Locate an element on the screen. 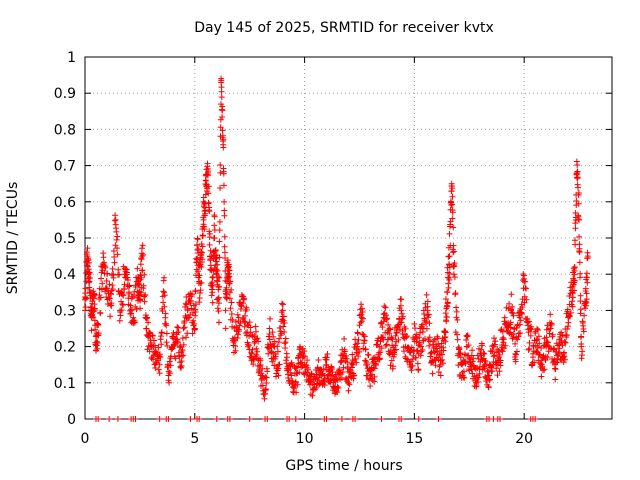 The height and width of the screenshot is (480, 640). y-tick-label: 0.7 is located at coordinates (65, 167).